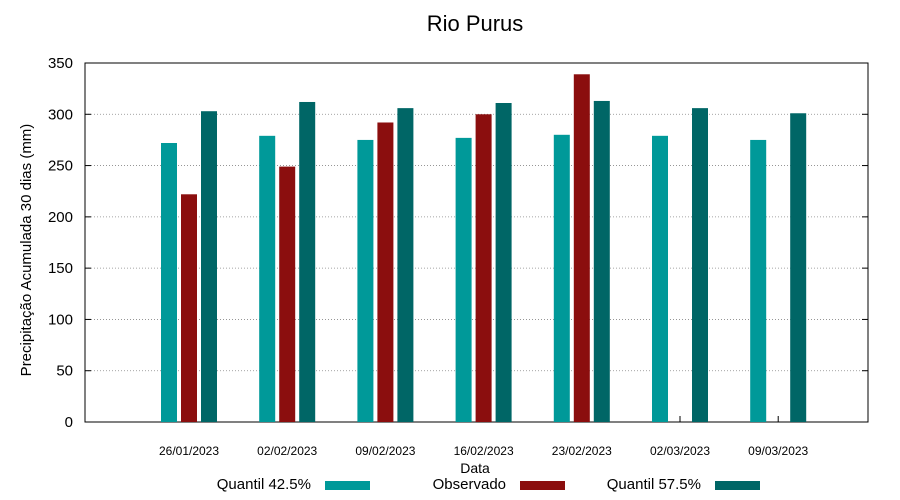 The width and height of the screenshot is (900, 500). What do you see at coordinates (26, 250) in the screenshot?
I see `y-axis-label: Precipitação Acumulada 30 dias (mm)` at bounding box center [26, 250].